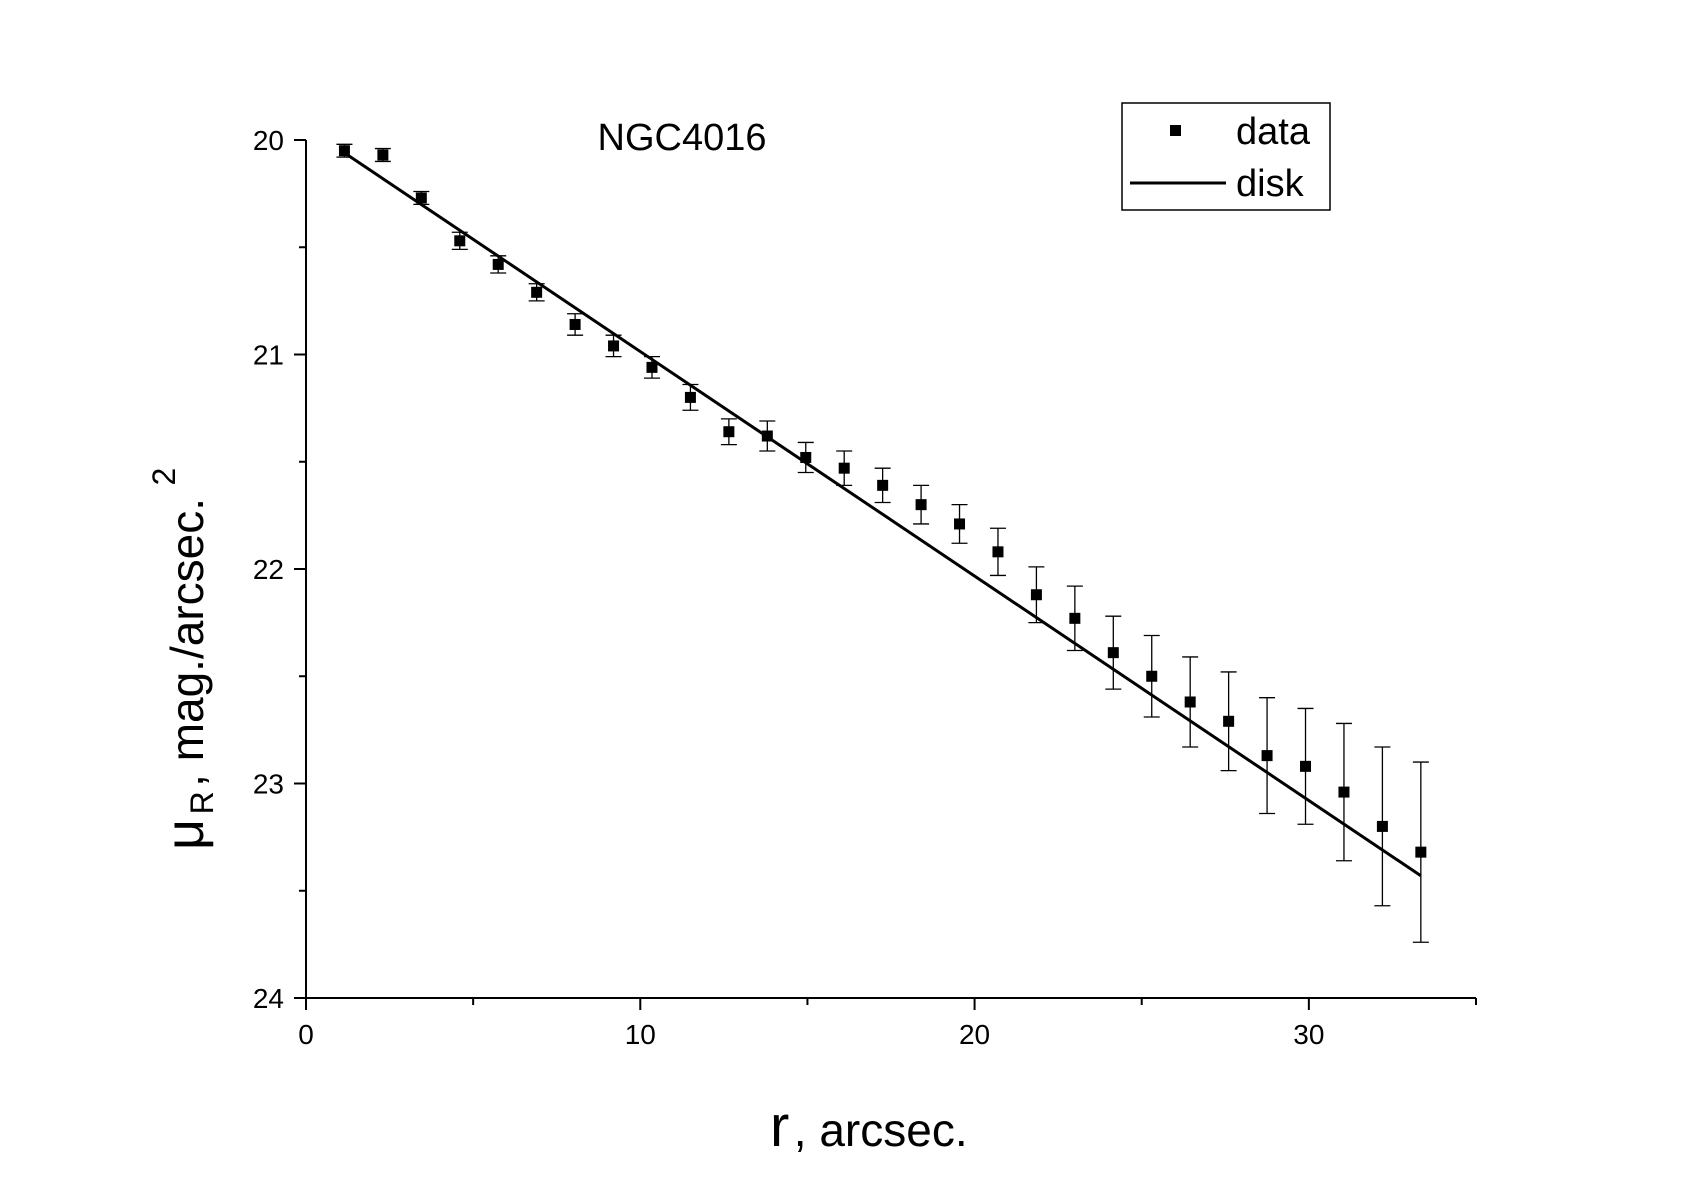  I want to click on legend-marker-data, so click(1175, 130).